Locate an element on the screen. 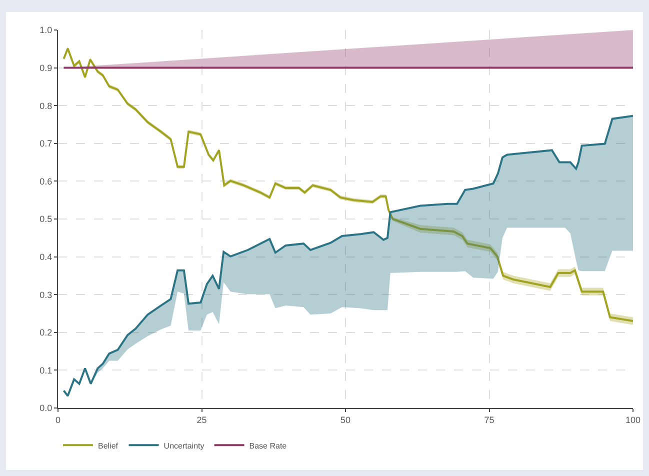 This screenshot has height=476, width=649. y-tick-label: 0.9 is located at coordinates (46, 67).